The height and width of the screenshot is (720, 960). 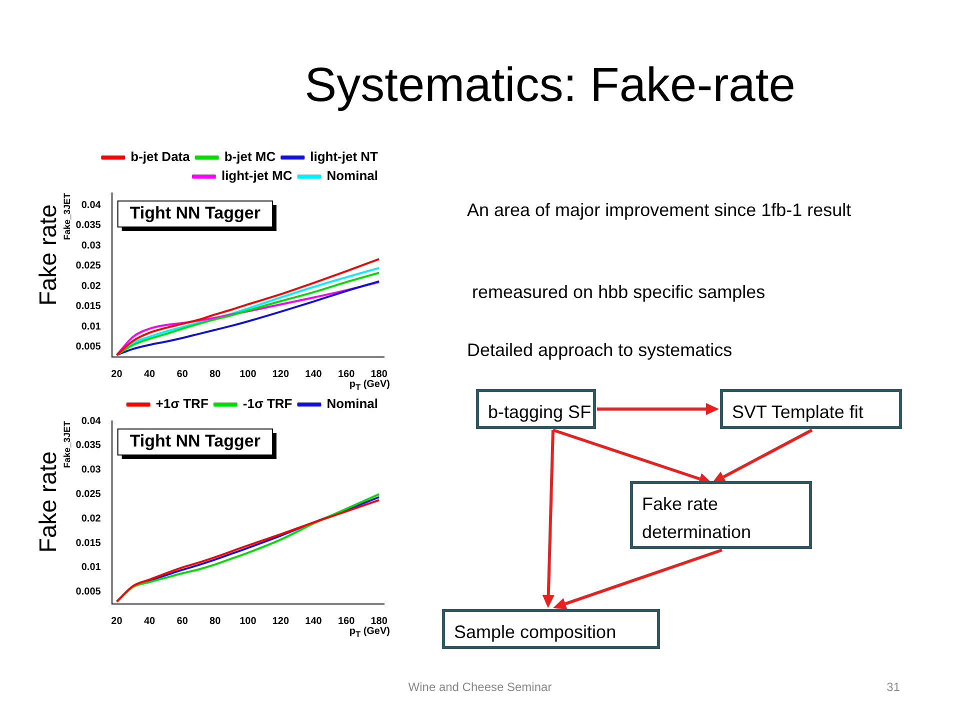 I want to click on legend-label: -1σ TRF, so click(x=267, y=404).